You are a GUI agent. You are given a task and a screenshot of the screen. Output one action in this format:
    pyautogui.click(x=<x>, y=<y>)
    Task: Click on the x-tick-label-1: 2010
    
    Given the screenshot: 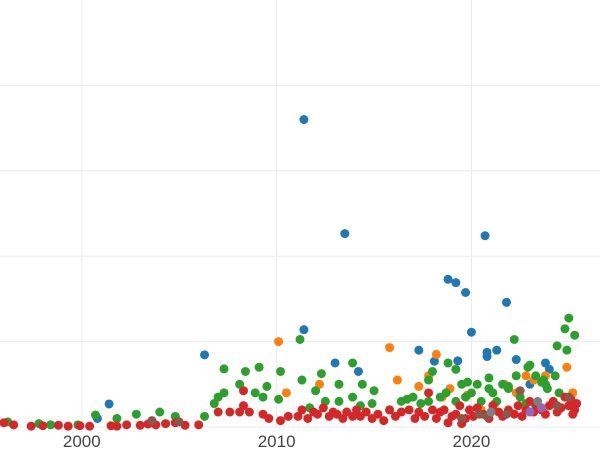 What is the action you would take?
    pyautogui.click(x=277, y=441)
    